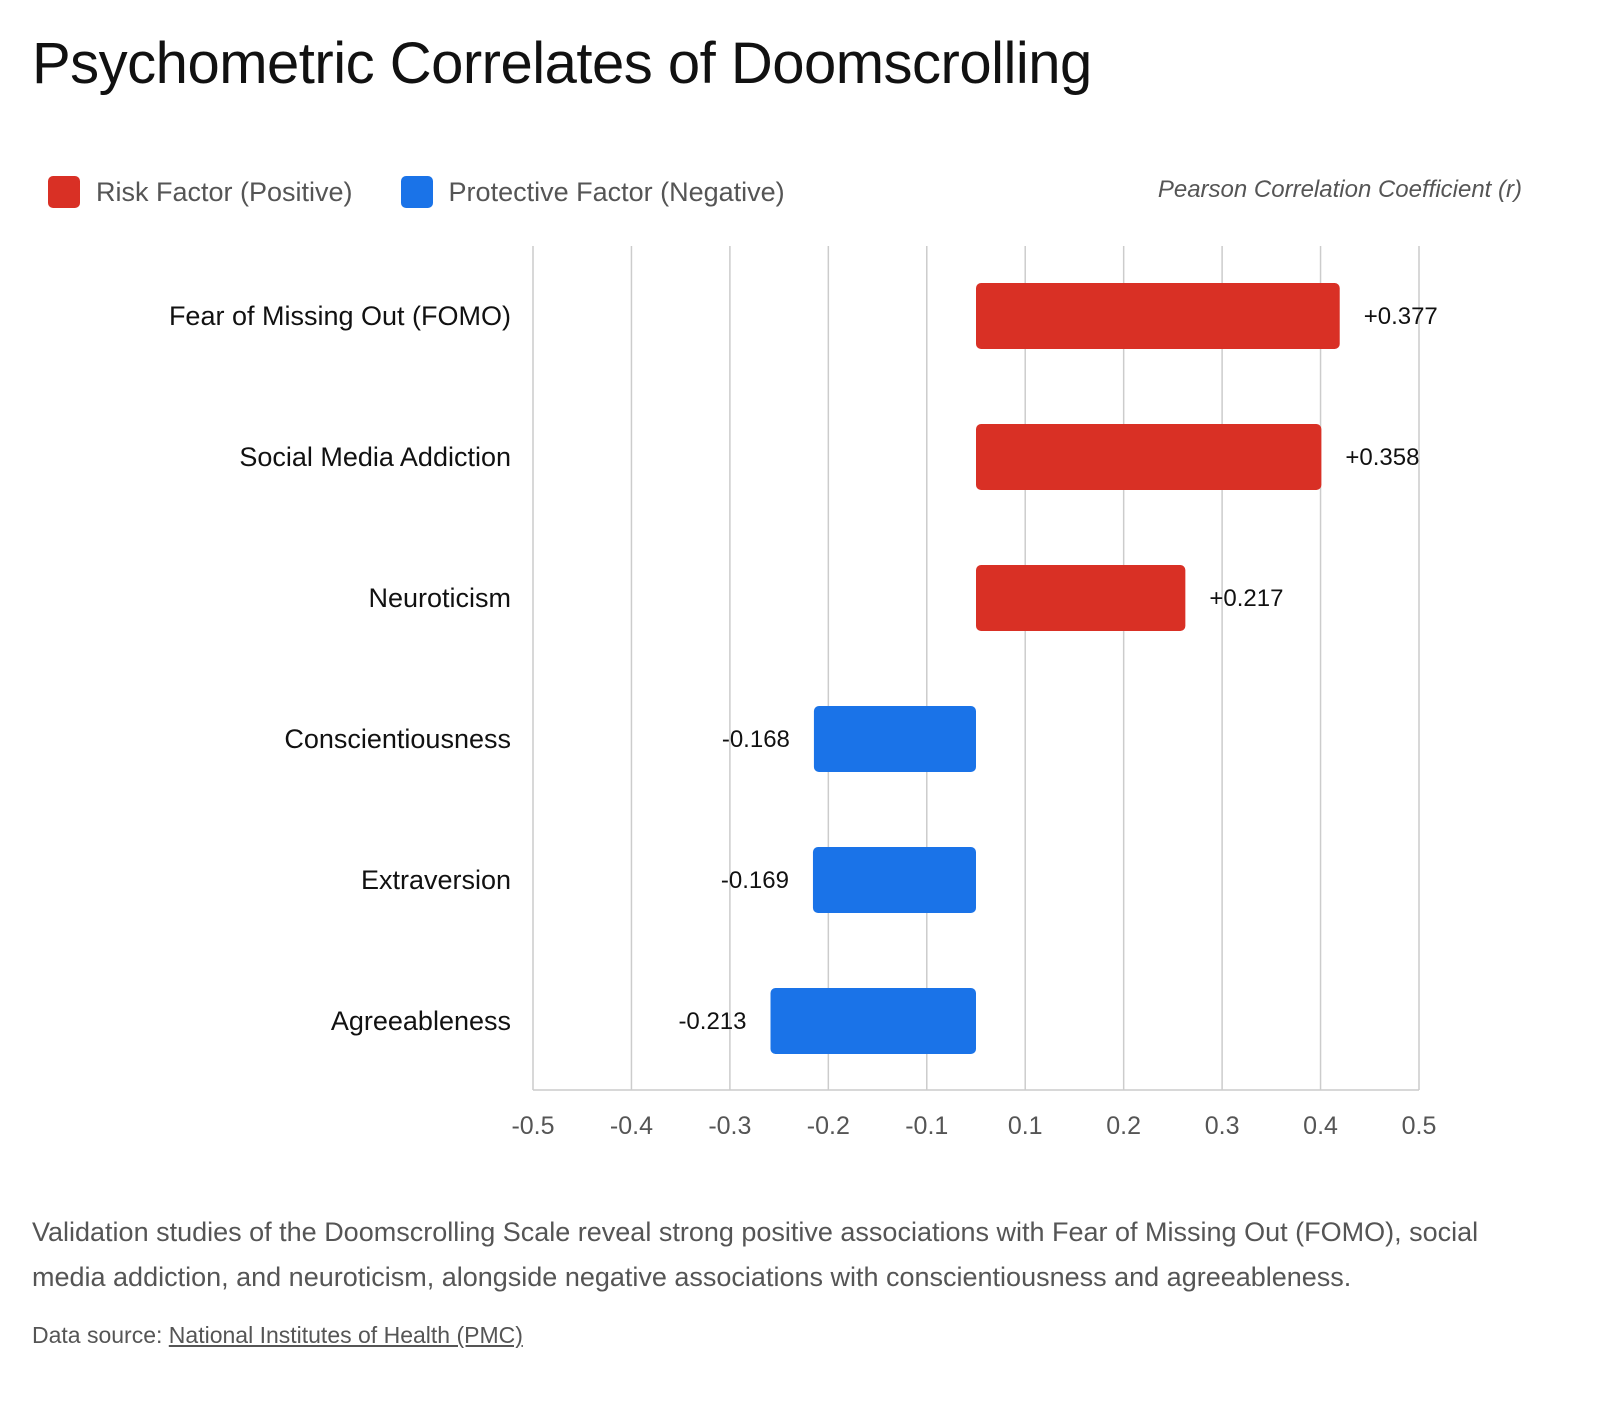  What do you see at coordinates (224, 191) in the screenshot?
I see `legend-label-risk: Risk Factor (Positive)` at bounding box center [224, 191].